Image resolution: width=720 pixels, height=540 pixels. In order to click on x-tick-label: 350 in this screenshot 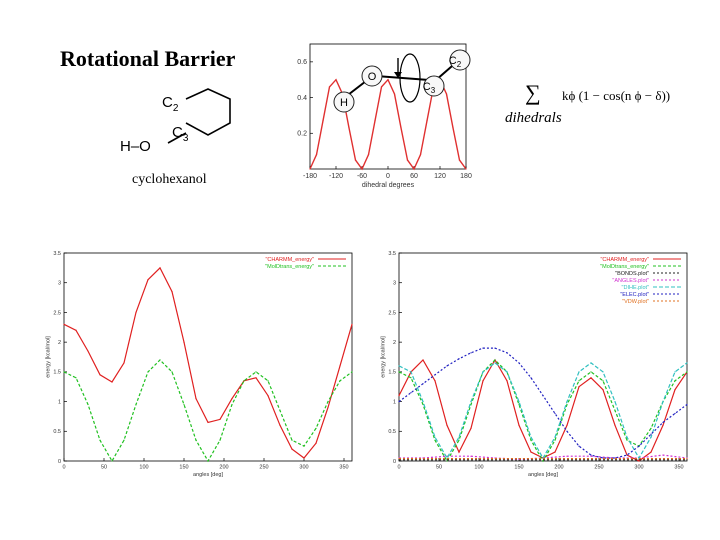, I will do `click(343, 468)`.